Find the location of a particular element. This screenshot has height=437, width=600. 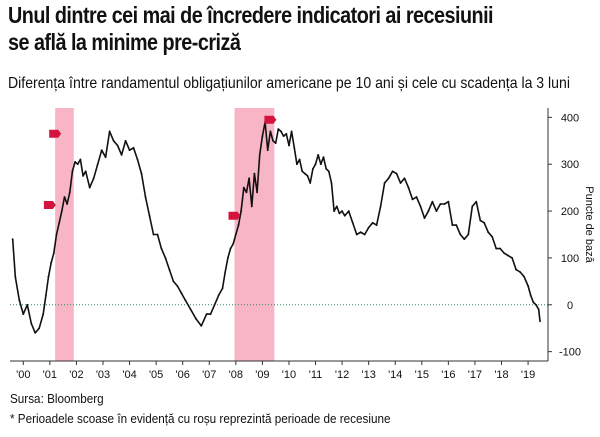

x-tick-label: '04 is located at coordinates (129, 375).